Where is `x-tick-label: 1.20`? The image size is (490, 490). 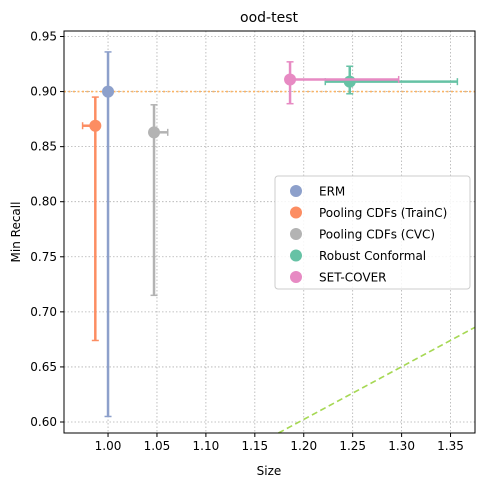
x-tick-label: 1.20 is located at coordinates (303, 446).